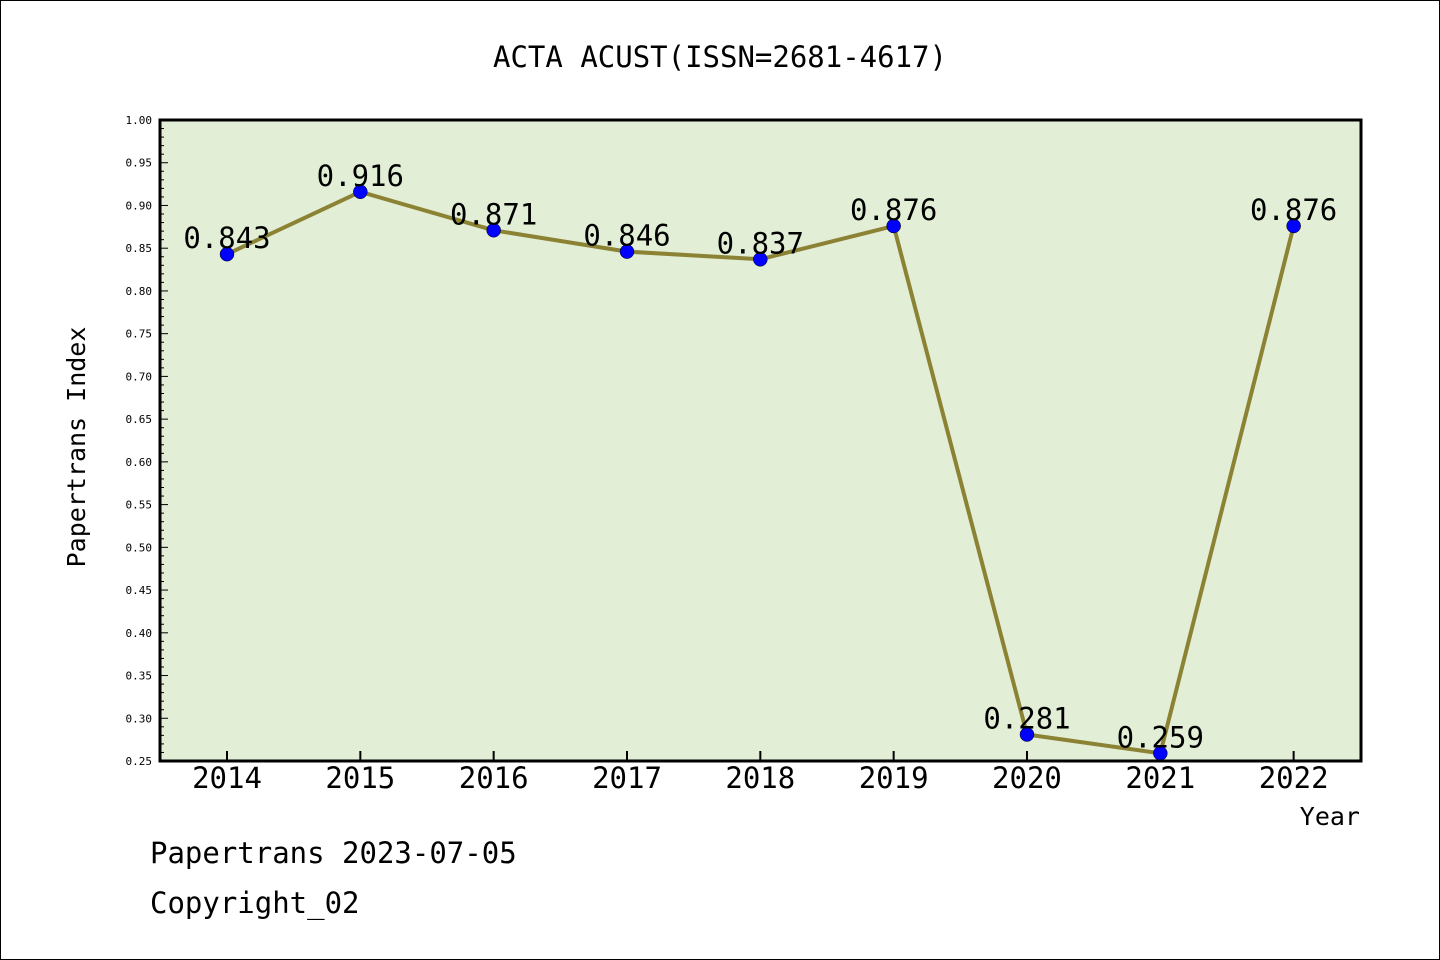 This screenshot has height=960, width=1440. I want to click on y-tick-label: 0.60, so click(139, 462).